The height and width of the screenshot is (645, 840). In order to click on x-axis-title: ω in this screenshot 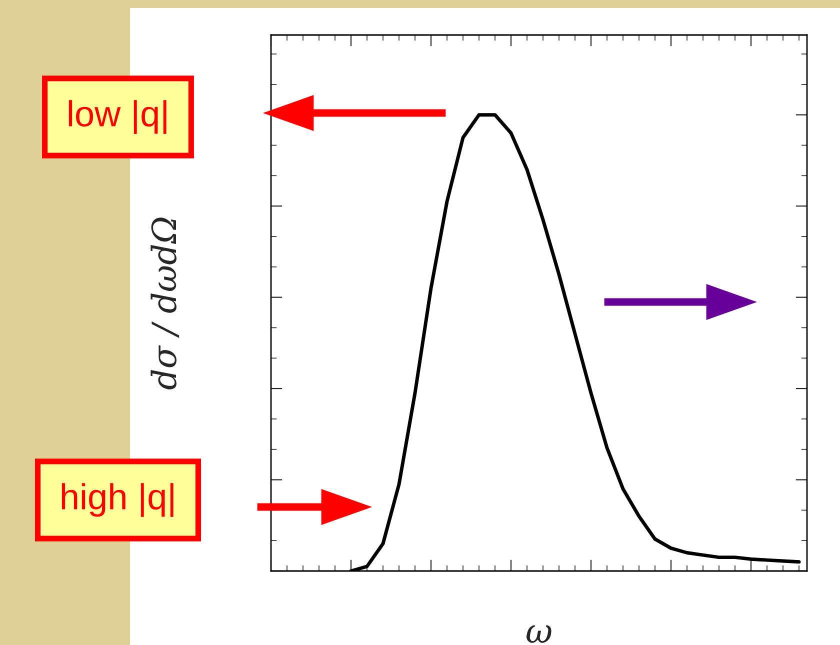, I will do `click(539, 634)`.